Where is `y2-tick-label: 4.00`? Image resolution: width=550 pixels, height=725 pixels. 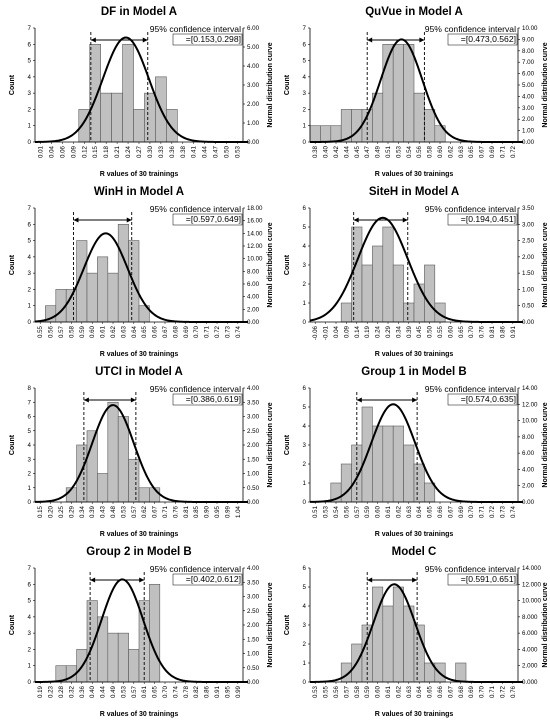 y2-tick-label: 4.00 is located at coordinates (253, 66).